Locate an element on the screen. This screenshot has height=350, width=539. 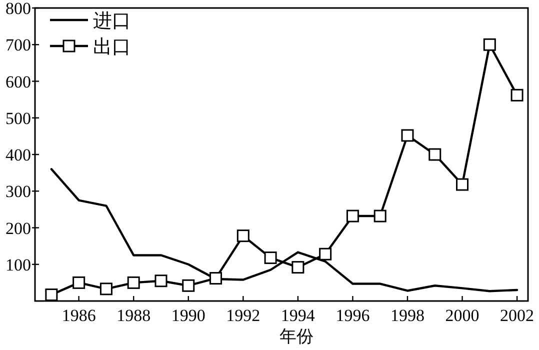
x-tick-label: 1986 is located at coordinates (79, 315).